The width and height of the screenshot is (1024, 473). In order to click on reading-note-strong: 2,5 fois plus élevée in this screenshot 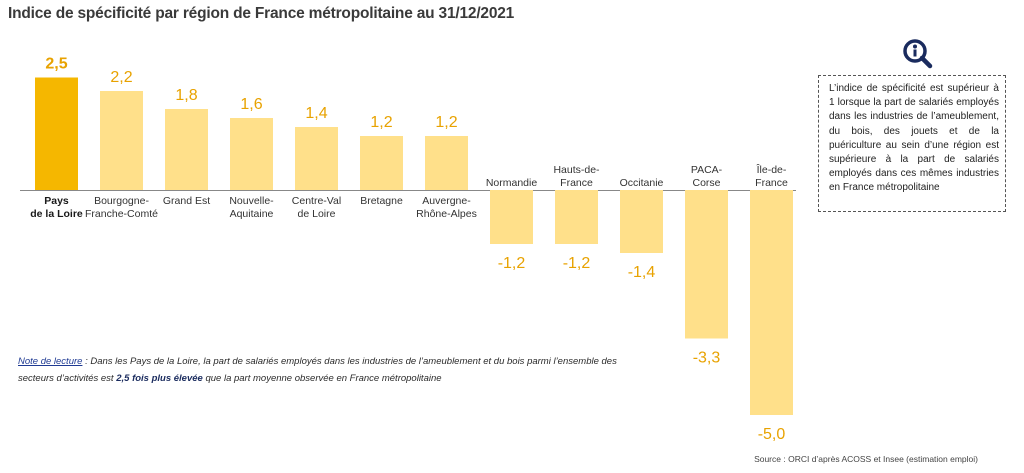, I will do `click(159, 378)`.